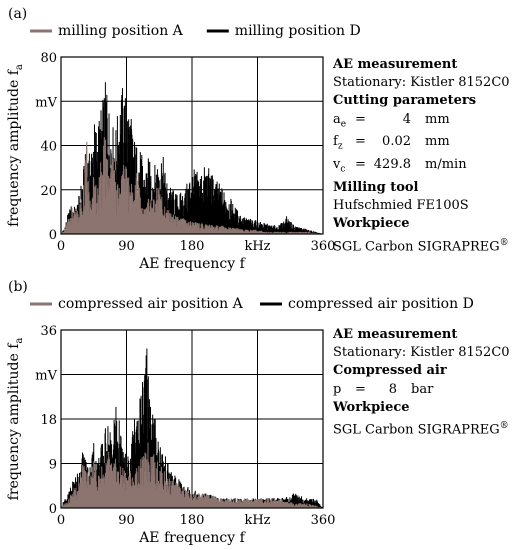 This screenshot has width=513, height=550. Describe the element at coordinates (405, 101) in the screenshot. I see `info-heading: Cutting parameters` at that location.